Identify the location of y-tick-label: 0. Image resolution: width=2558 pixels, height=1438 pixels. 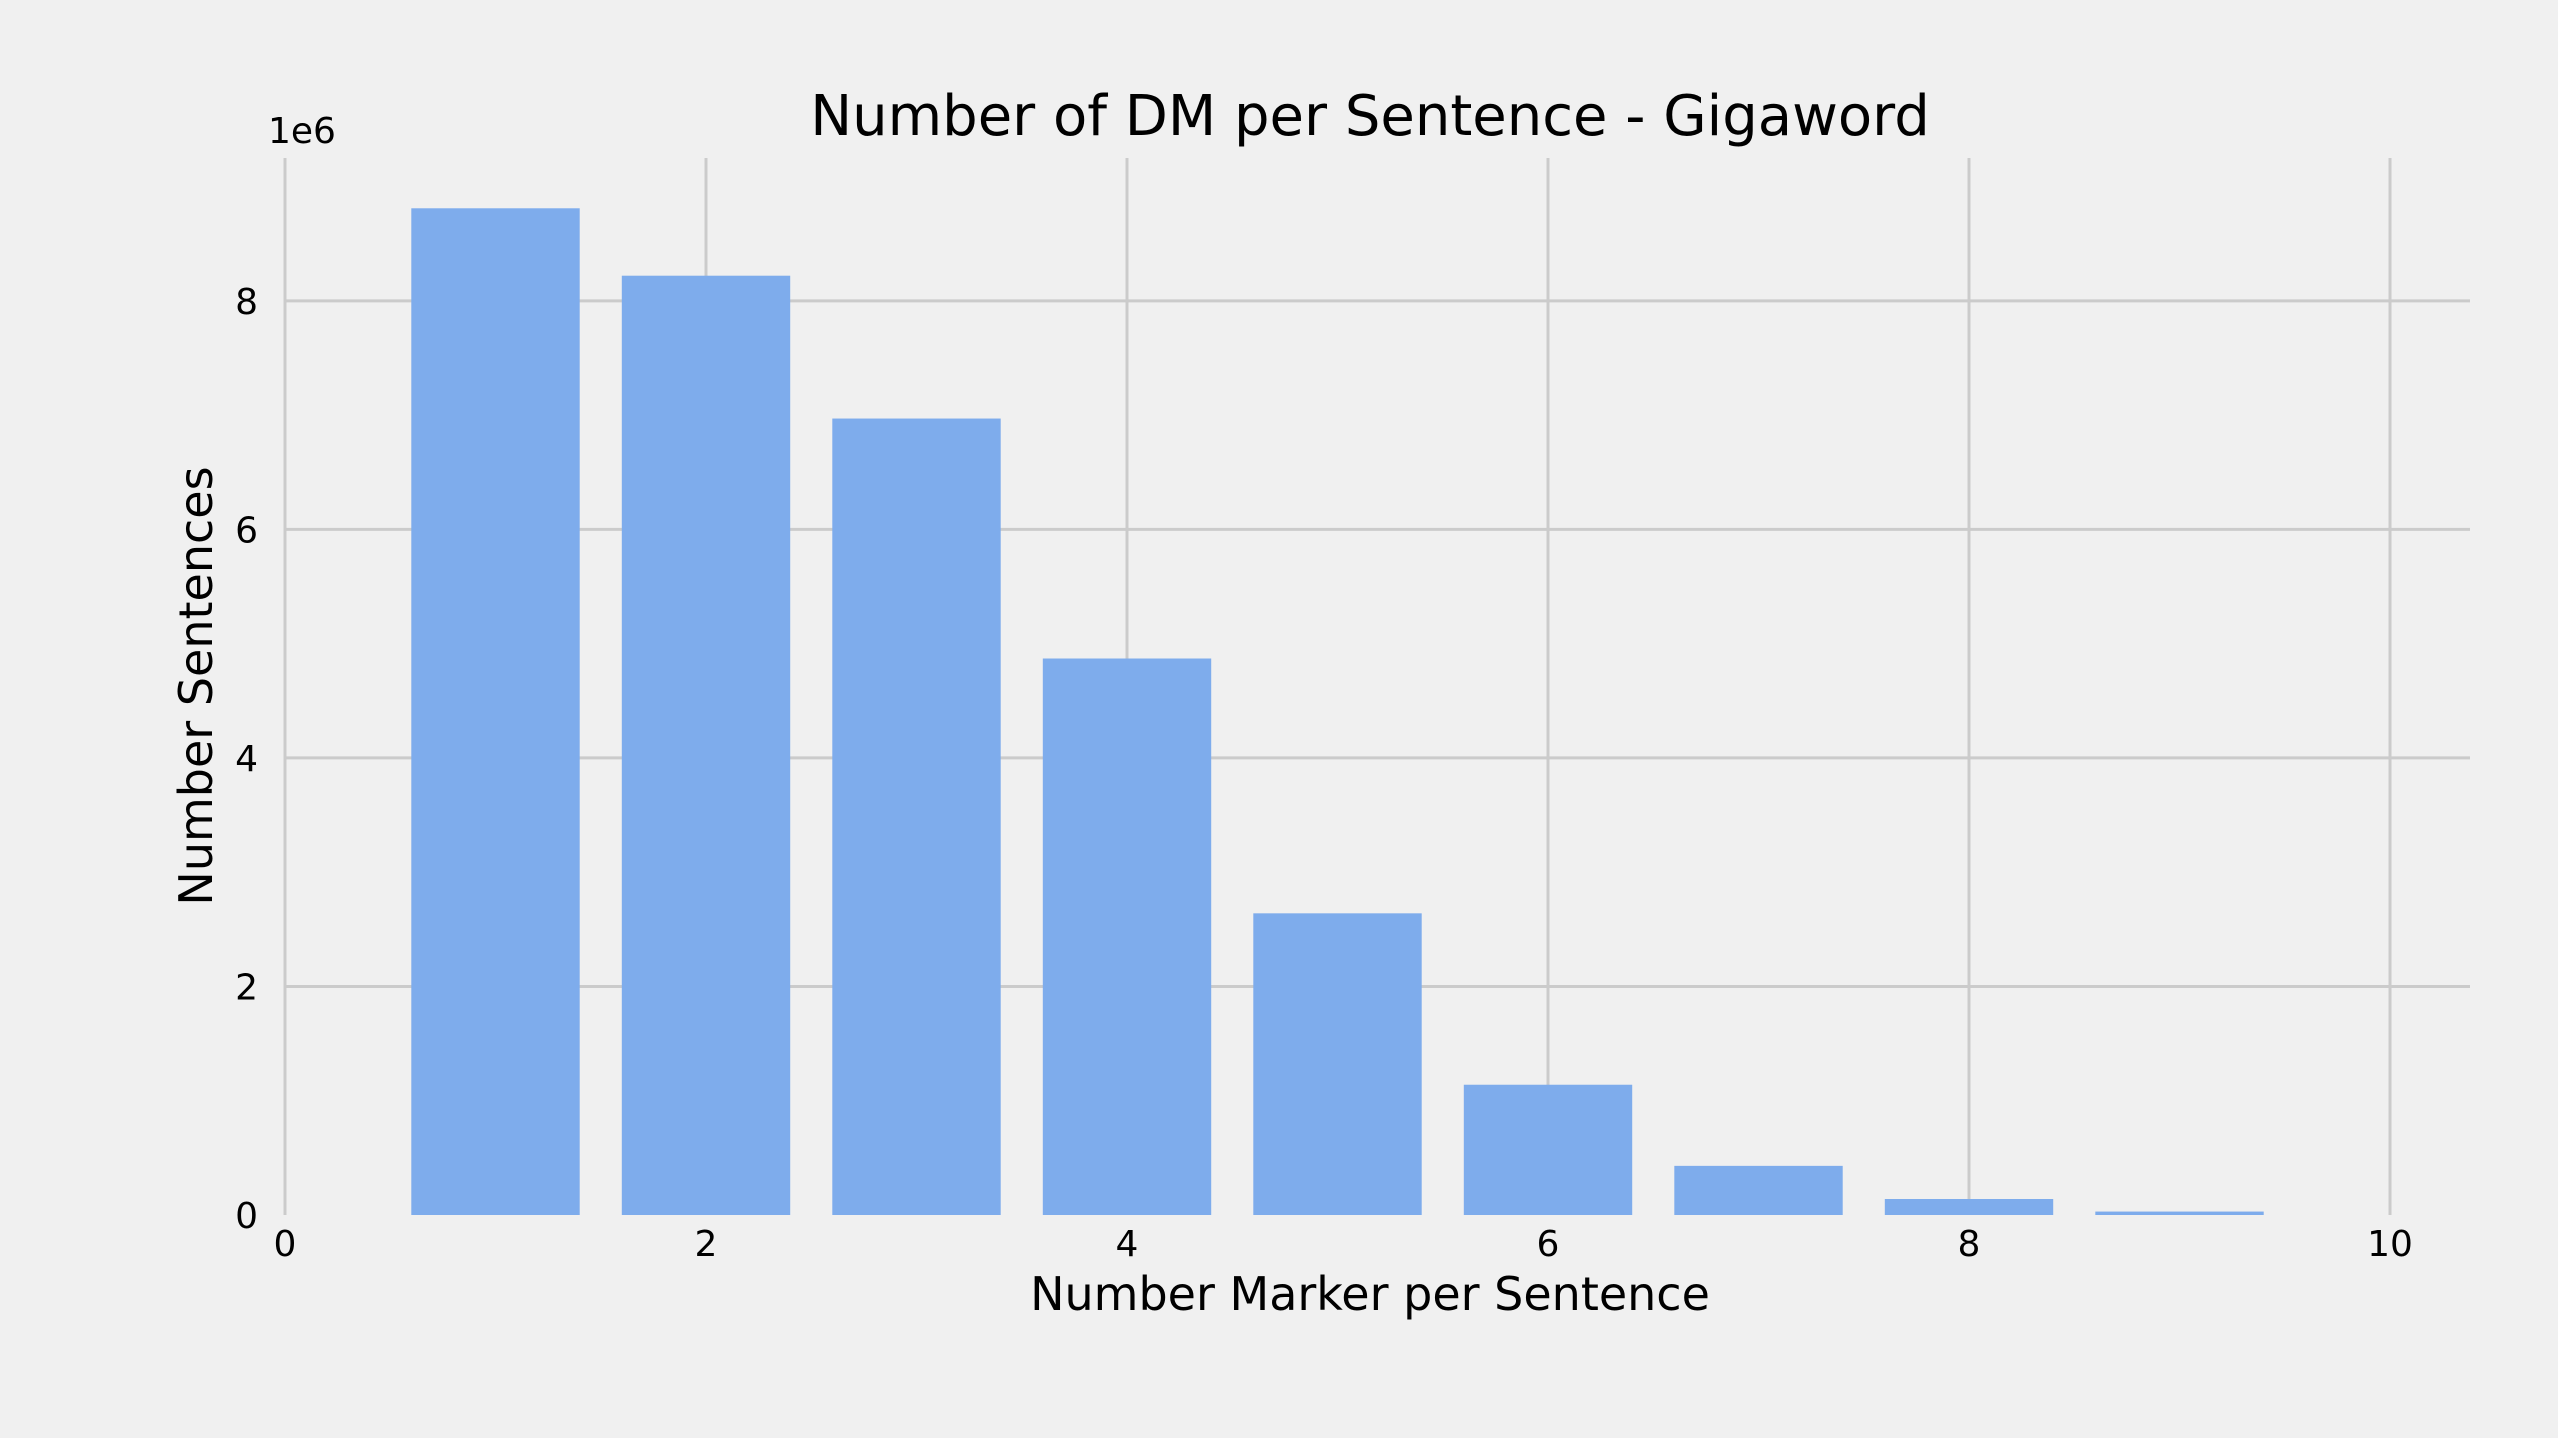
(246, 1216).